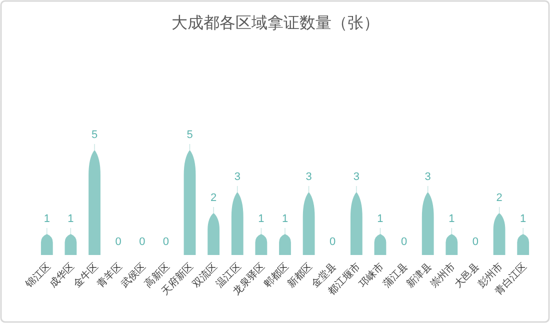 The height and width of the screenshot is (324, 551). Describe the element at coordinates (276, 23) in the screenshot. I see `chart-title: 大成都各区域拿证数量（张）` at that location.